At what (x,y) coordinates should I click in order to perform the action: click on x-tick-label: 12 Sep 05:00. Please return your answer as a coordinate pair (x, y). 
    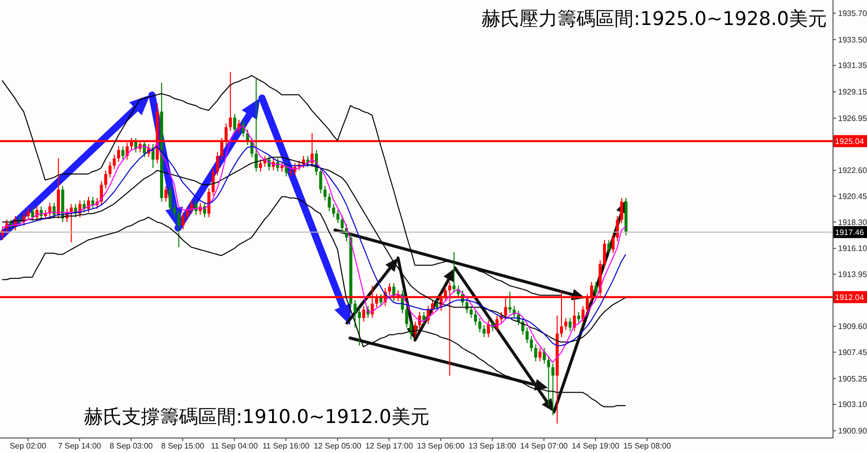
    Looking at the image, I should click on (338, 446).